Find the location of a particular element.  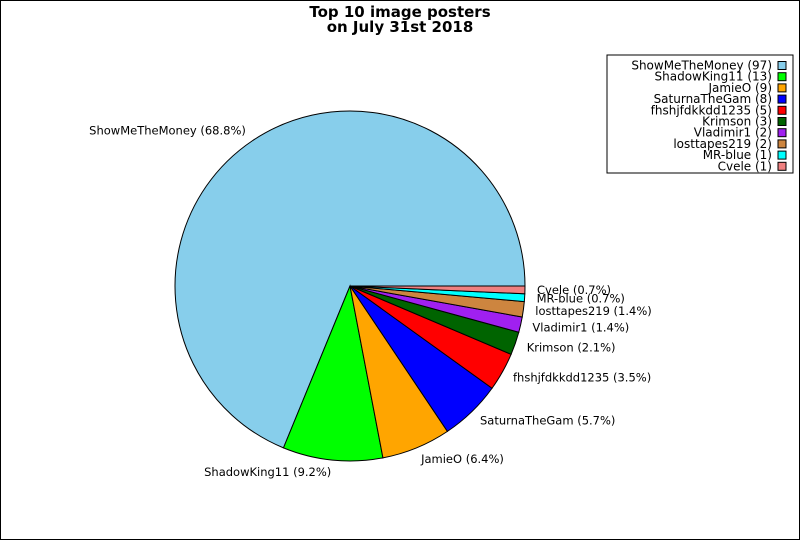

slice-label-cvele: Cvele (0.7%) is located at coordinates (574, 290).